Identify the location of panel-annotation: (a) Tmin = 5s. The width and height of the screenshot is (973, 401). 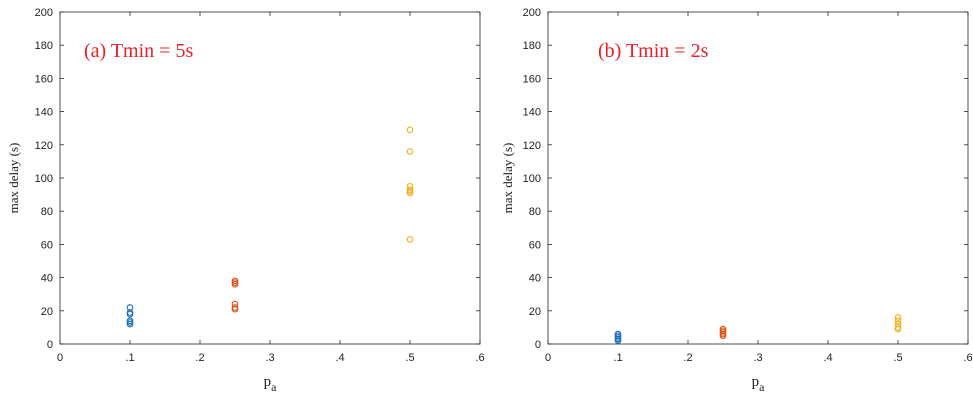
(138, 51).